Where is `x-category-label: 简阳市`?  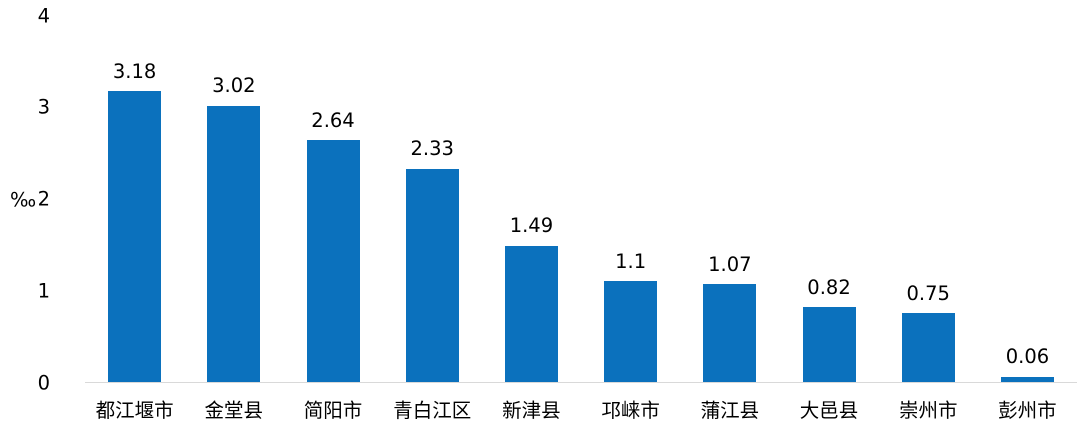
x-category-label: 简阳市 is located at coordinates (333, 410).